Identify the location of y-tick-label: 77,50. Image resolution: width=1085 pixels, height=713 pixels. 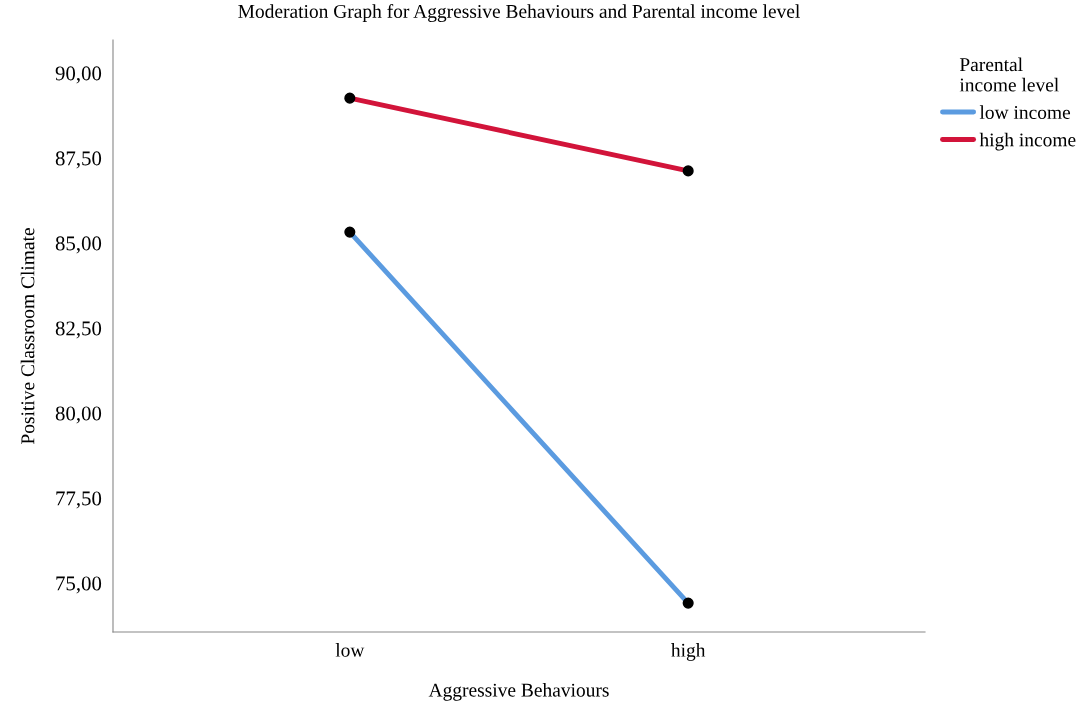
(79, 500).